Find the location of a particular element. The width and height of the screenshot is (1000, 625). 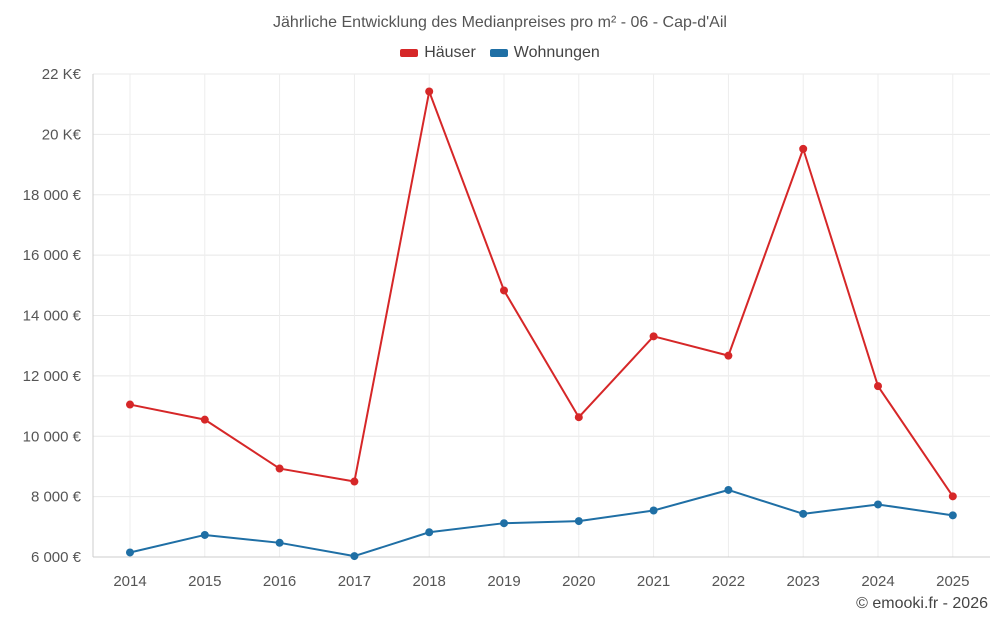

x-tick-label: 2020 is located at coordinates (578, 581).